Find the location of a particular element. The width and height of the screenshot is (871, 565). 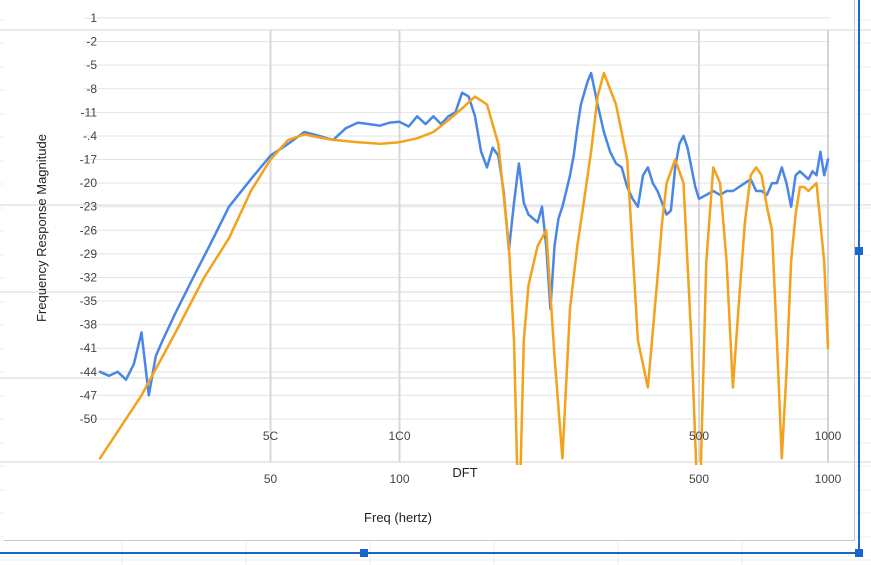

x-tick-label-lower: 1000 is located at coordinates (828, 479).